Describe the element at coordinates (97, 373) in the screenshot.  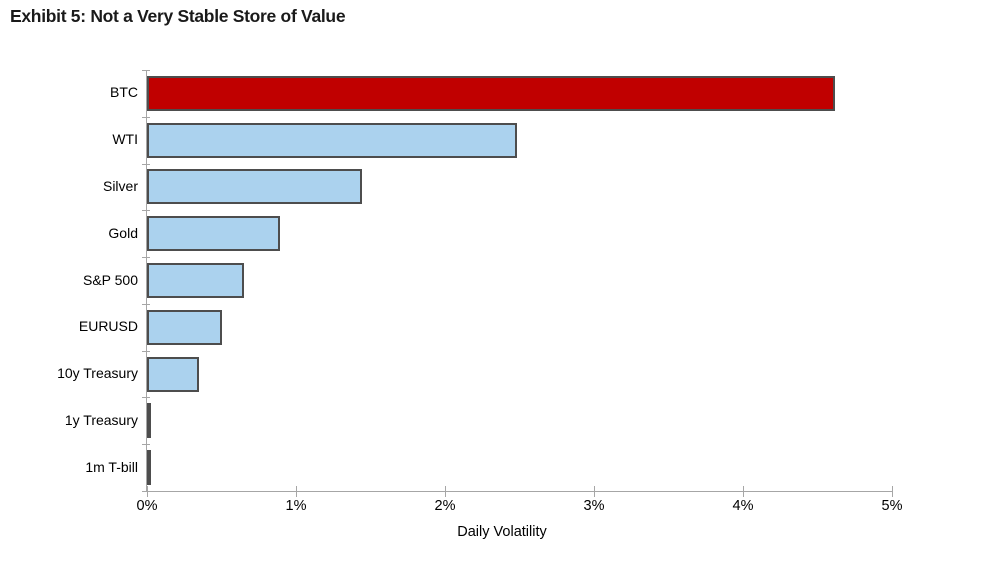
I see `category-label: 10y Treasury` at that location.